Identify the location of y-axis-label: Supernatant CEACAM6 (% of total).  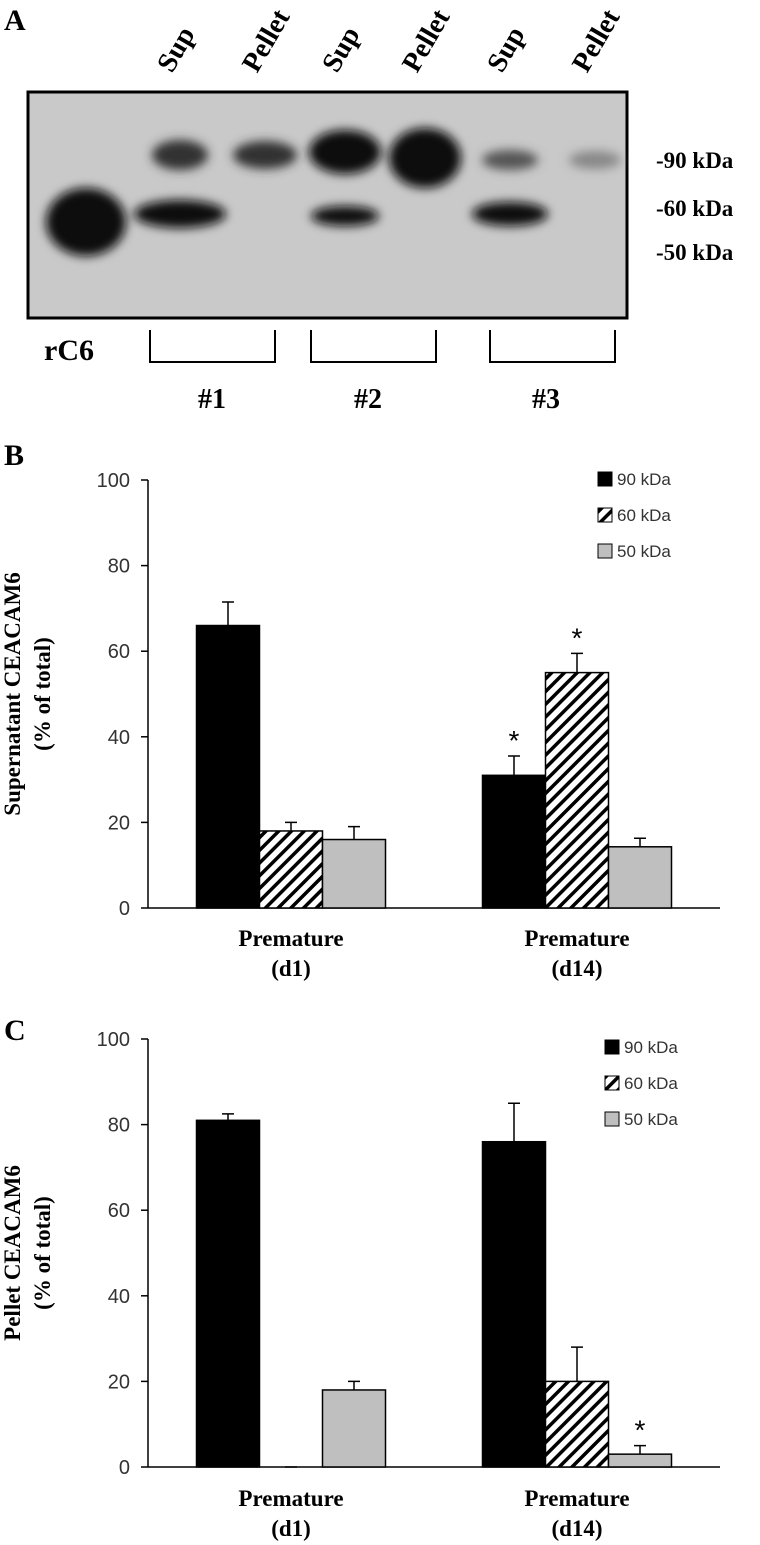
(27, 693).